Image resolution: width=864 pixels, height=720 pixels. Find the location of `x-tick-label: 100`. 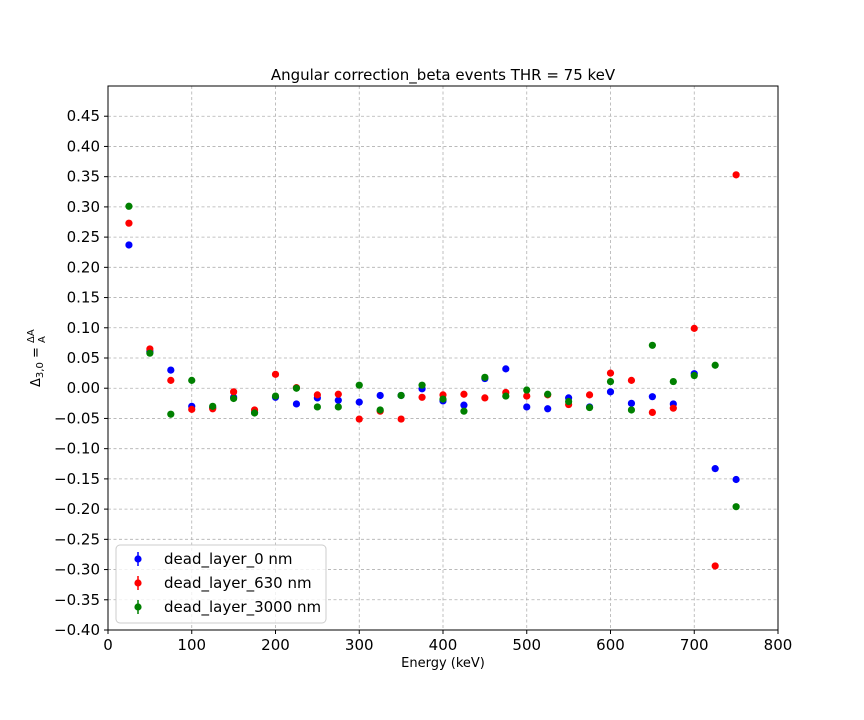

x-tick-label: 100 is located at coordinates (191, 645).